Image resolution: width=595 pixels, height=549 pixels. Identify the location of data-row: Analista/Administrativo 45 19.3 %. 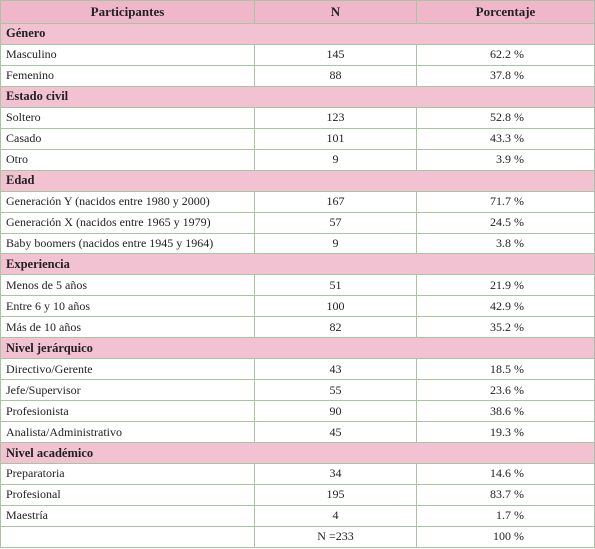
(297, 432).